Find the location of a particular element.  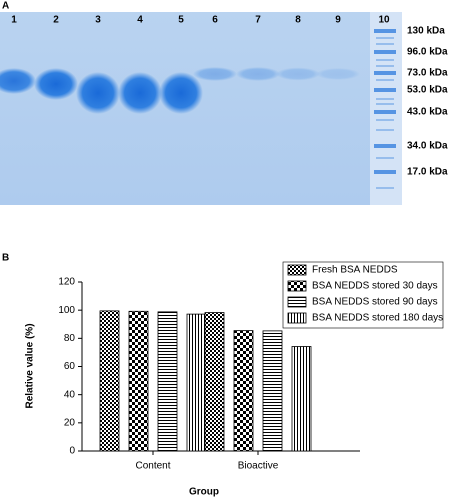

y-tick-label: 0 is located at coordinates (72, 451).